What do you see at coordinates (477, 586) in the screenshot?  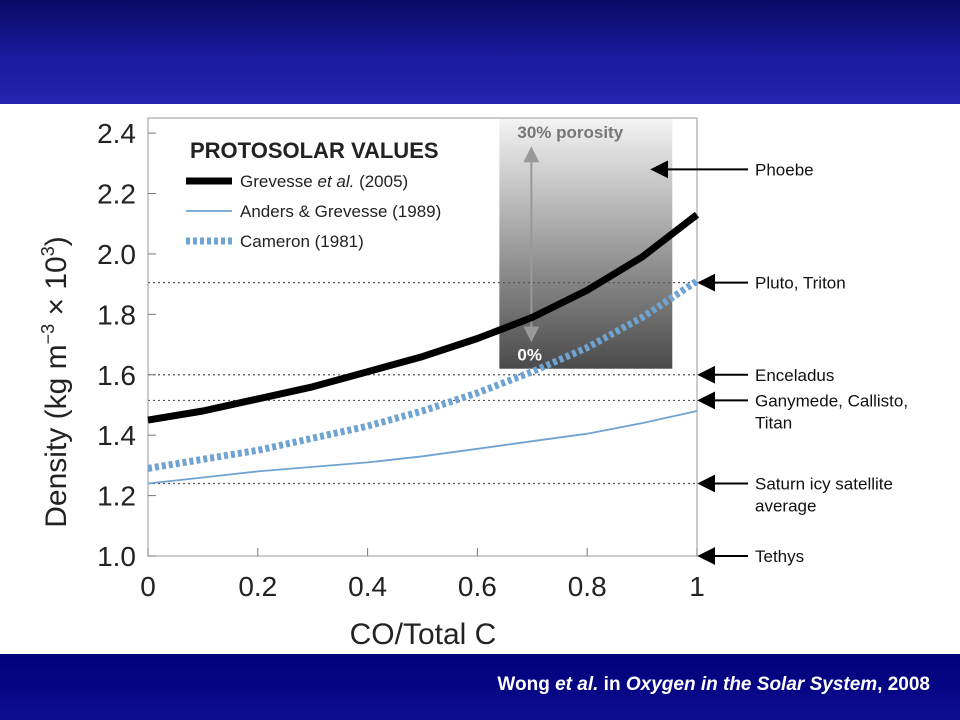 I see `x-tick-label: 0.6` at bounding box center [477, 586].